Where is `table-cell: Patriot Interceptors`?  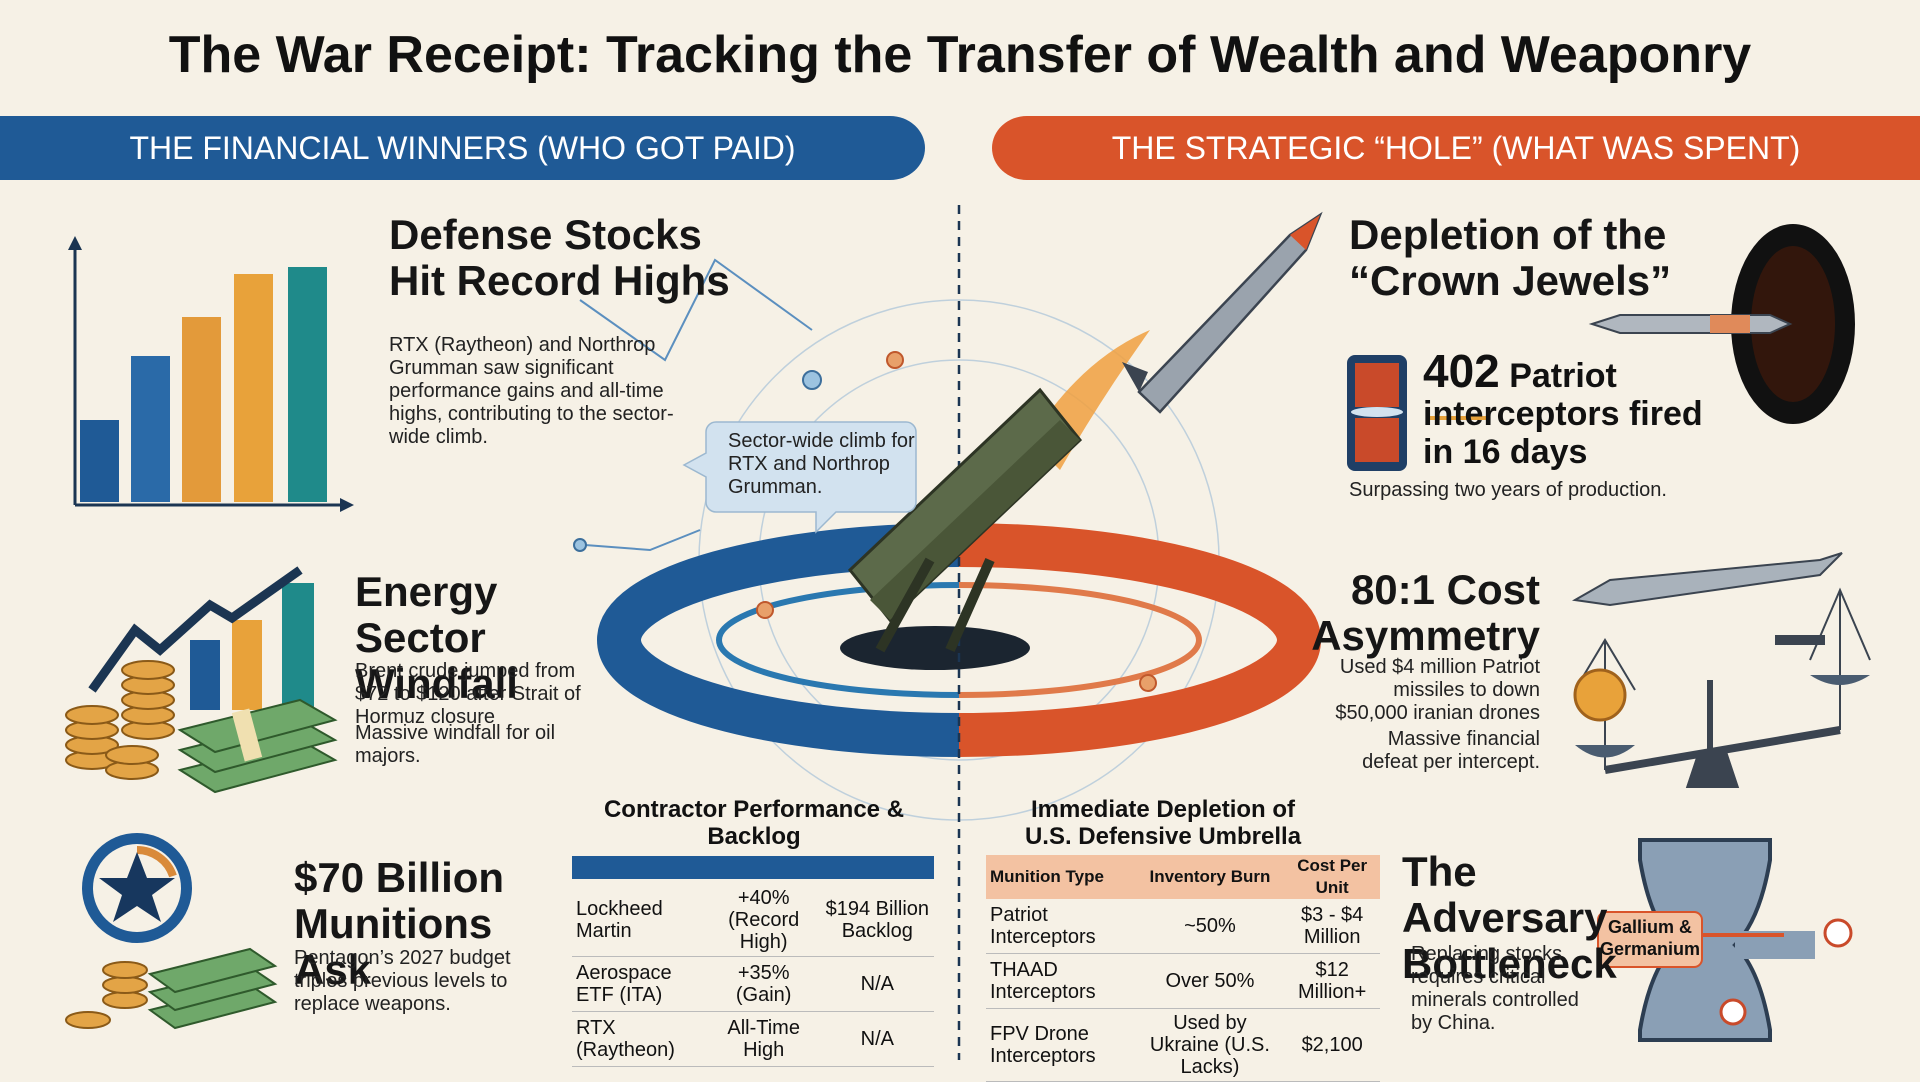 table-cell: Patriot Interceptors is located at coordinates (1061, 926).